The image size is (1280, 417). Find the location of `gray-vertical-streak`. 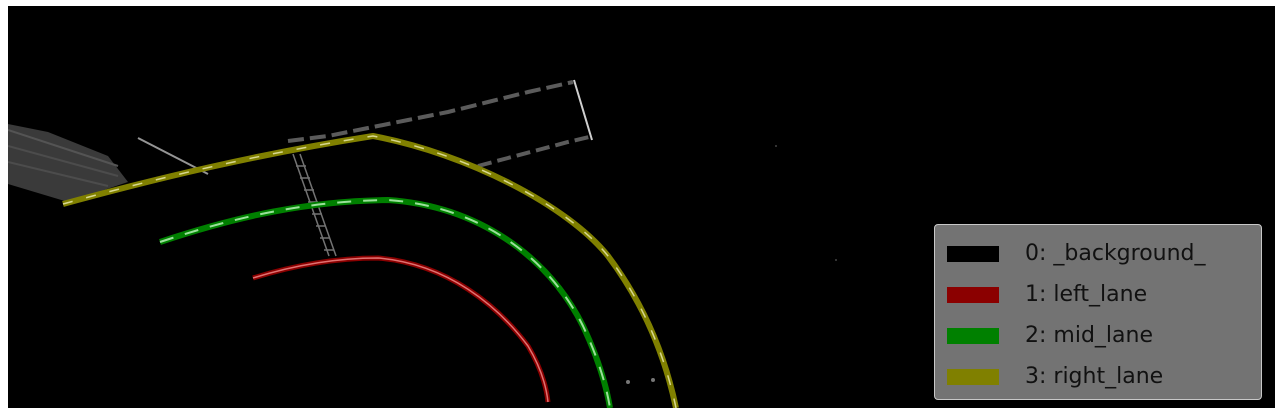

gray-vertical-streak is located at coordinates (583, 110).